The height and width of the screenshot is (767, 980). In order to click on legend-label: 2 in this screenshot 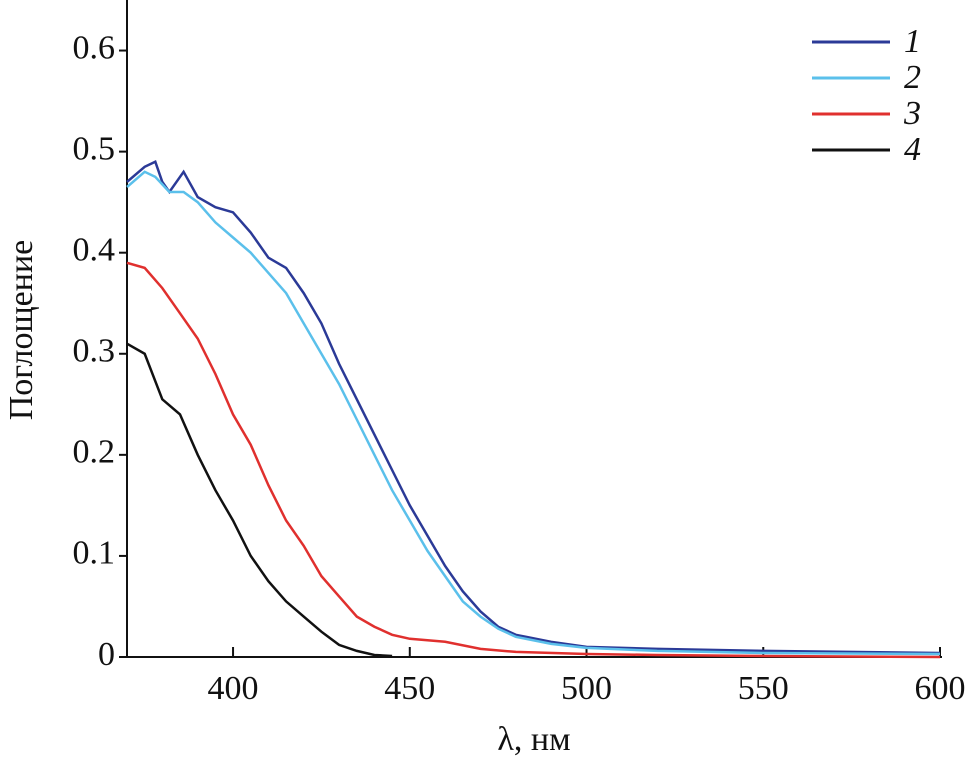, I will do `click(912, 77)`.